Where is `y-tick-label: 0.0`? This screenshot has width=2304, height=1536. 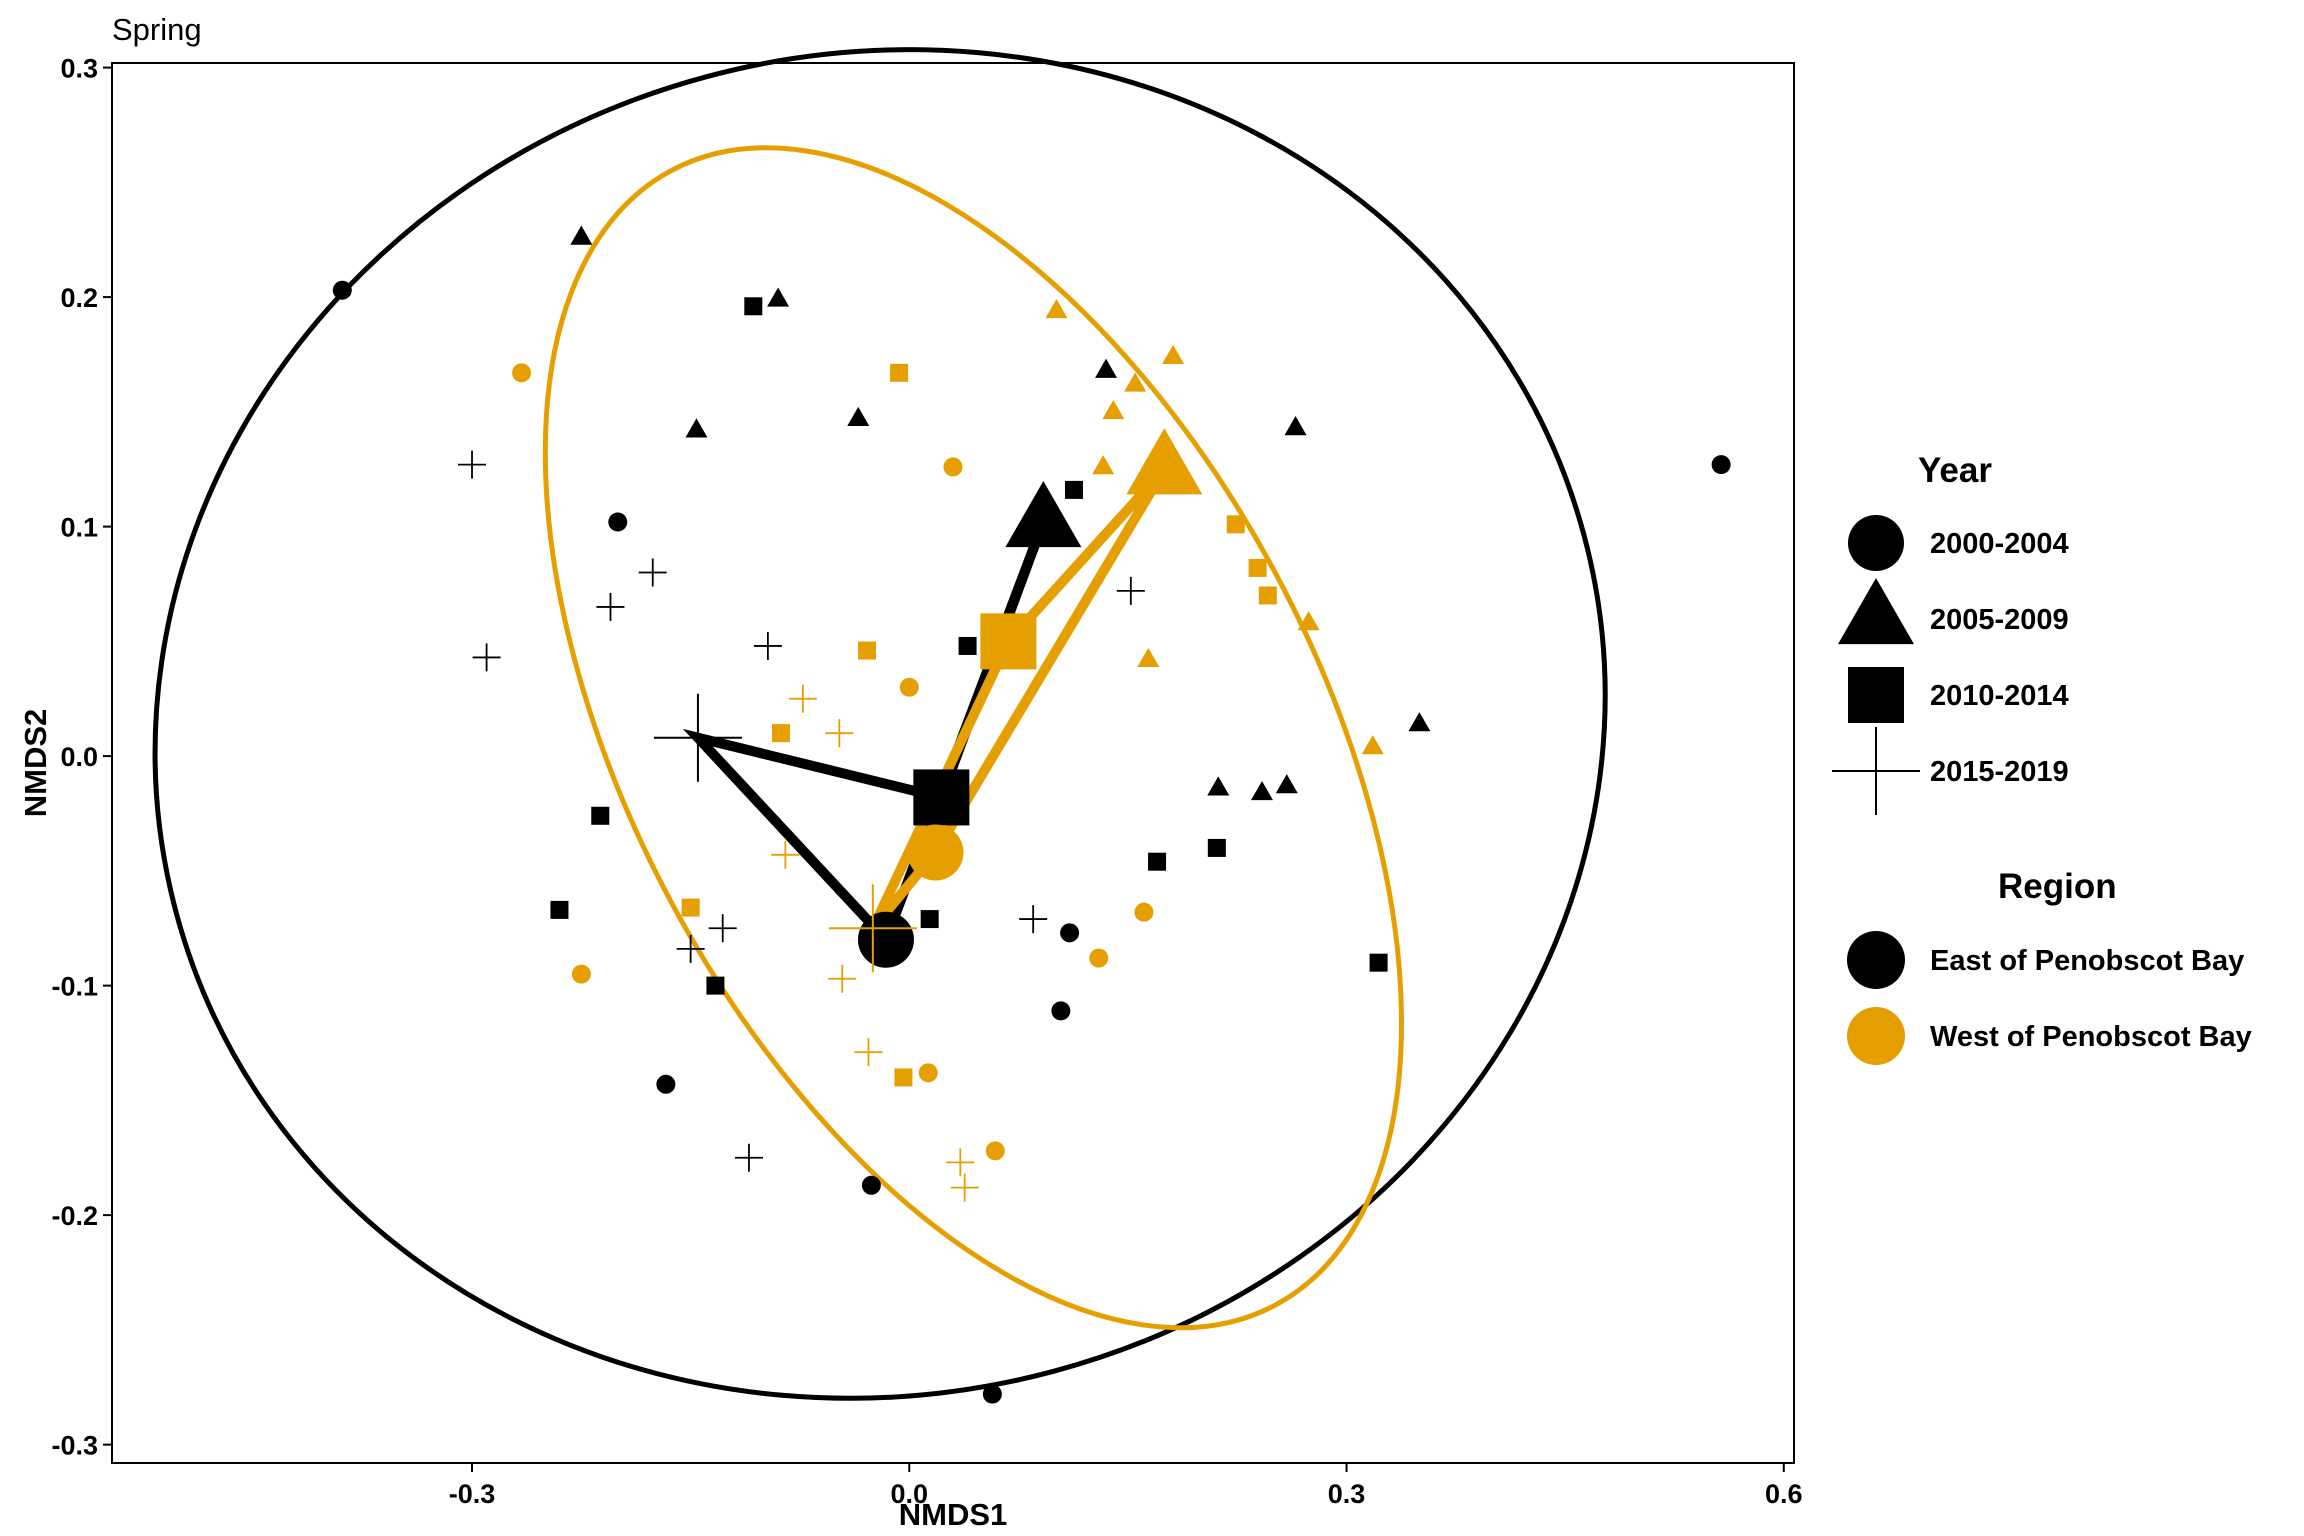
y-tick-label: 0.0 is located at coordinates (79, 757).